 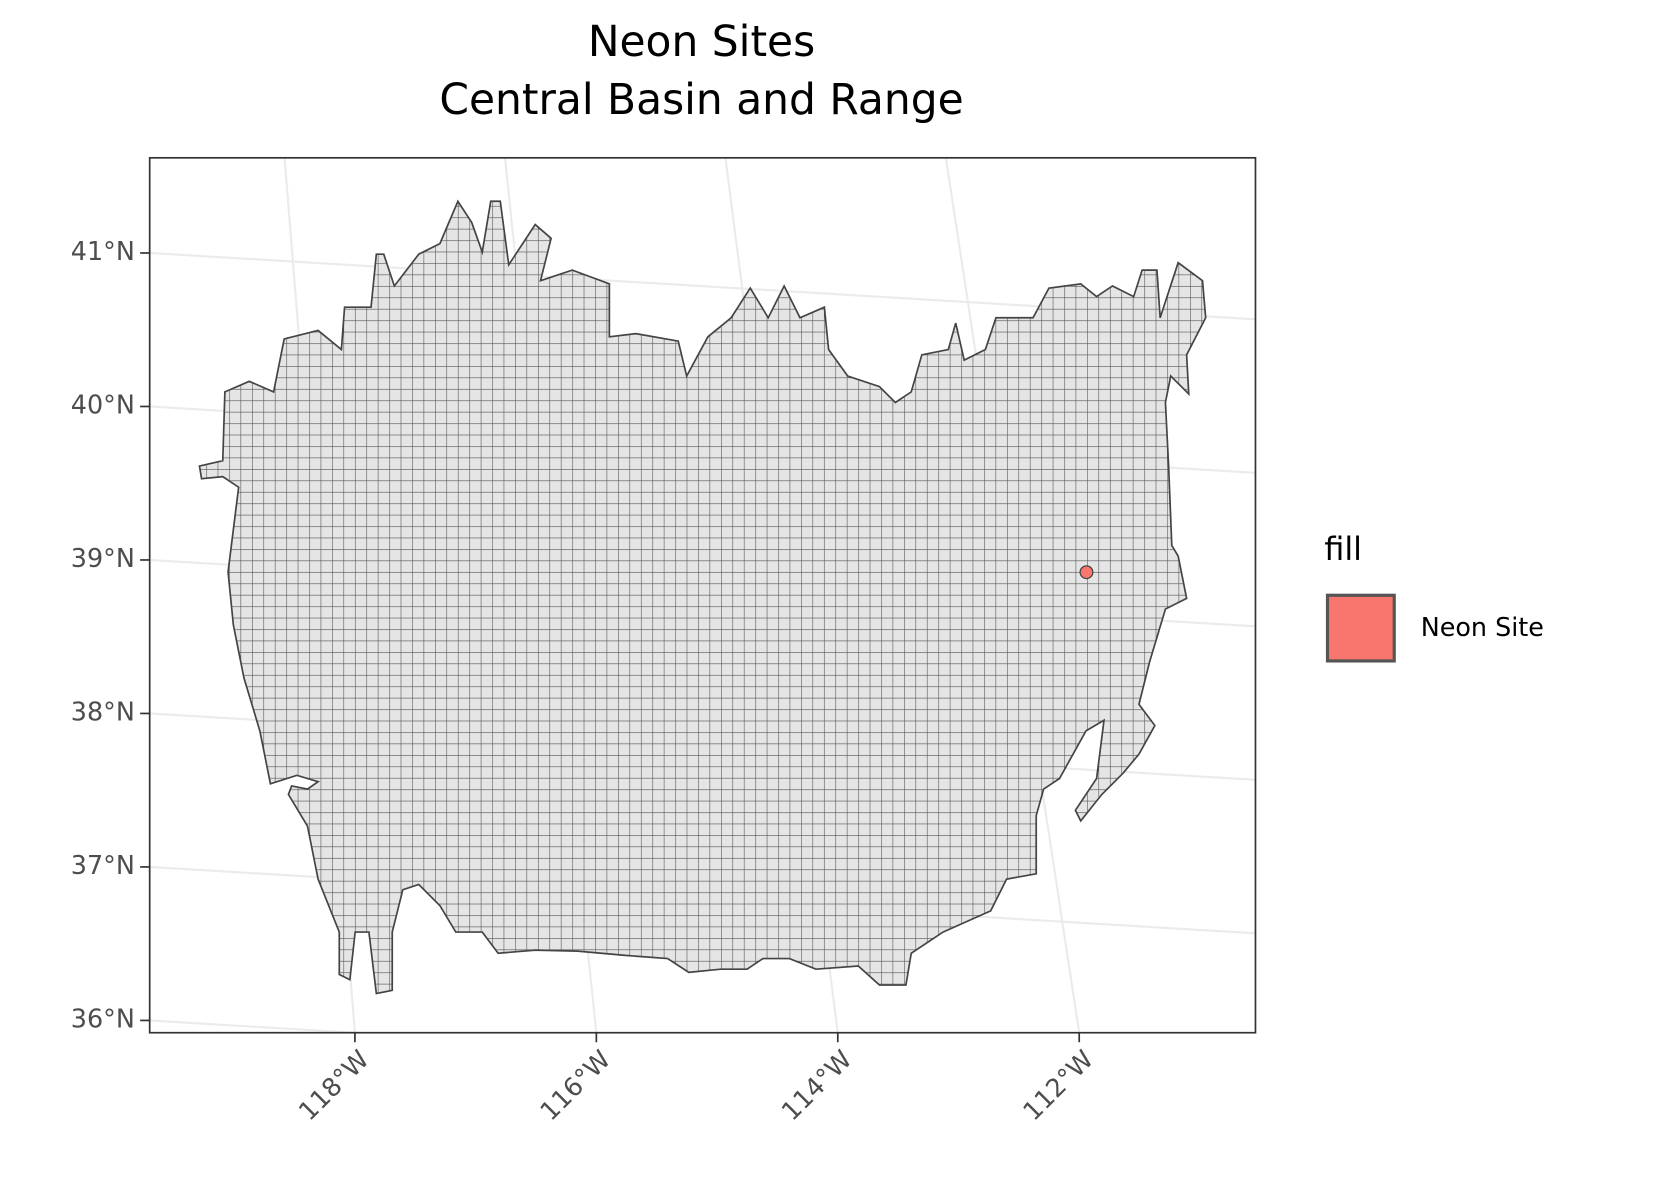 I want to click on y-tick-label: 39°N, so click(x=103, y=558).